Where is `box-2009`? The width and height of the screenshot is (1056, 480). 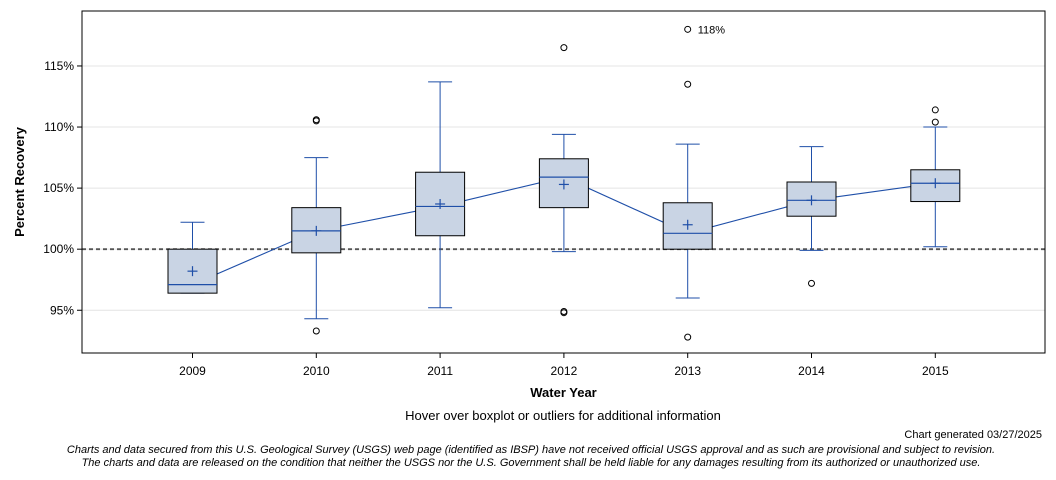
box-2009 is located at coordinates (192, 257).